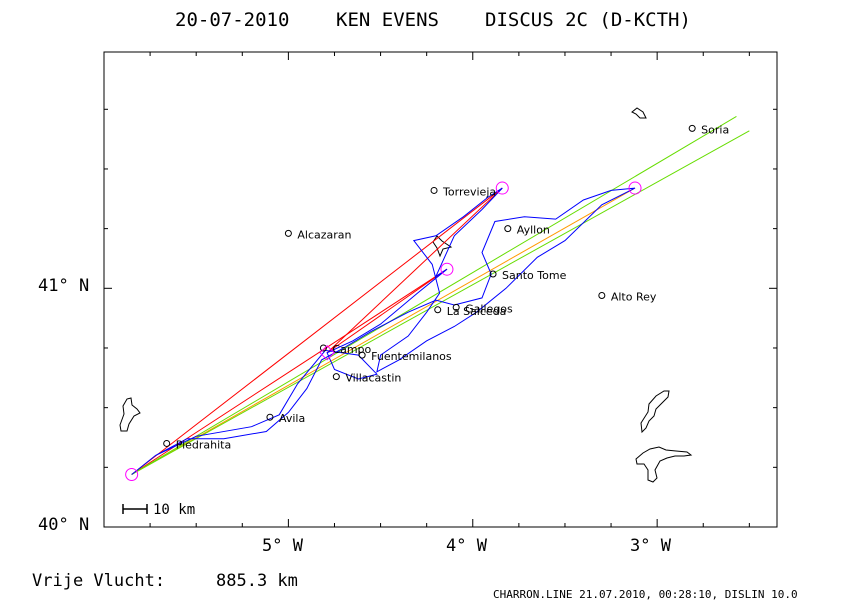 This screenshot has width=853, height=603. Describe the element at coordinates (387, 20) in the screenshot. I see `title-pilot: KEN EVENS` at that location.